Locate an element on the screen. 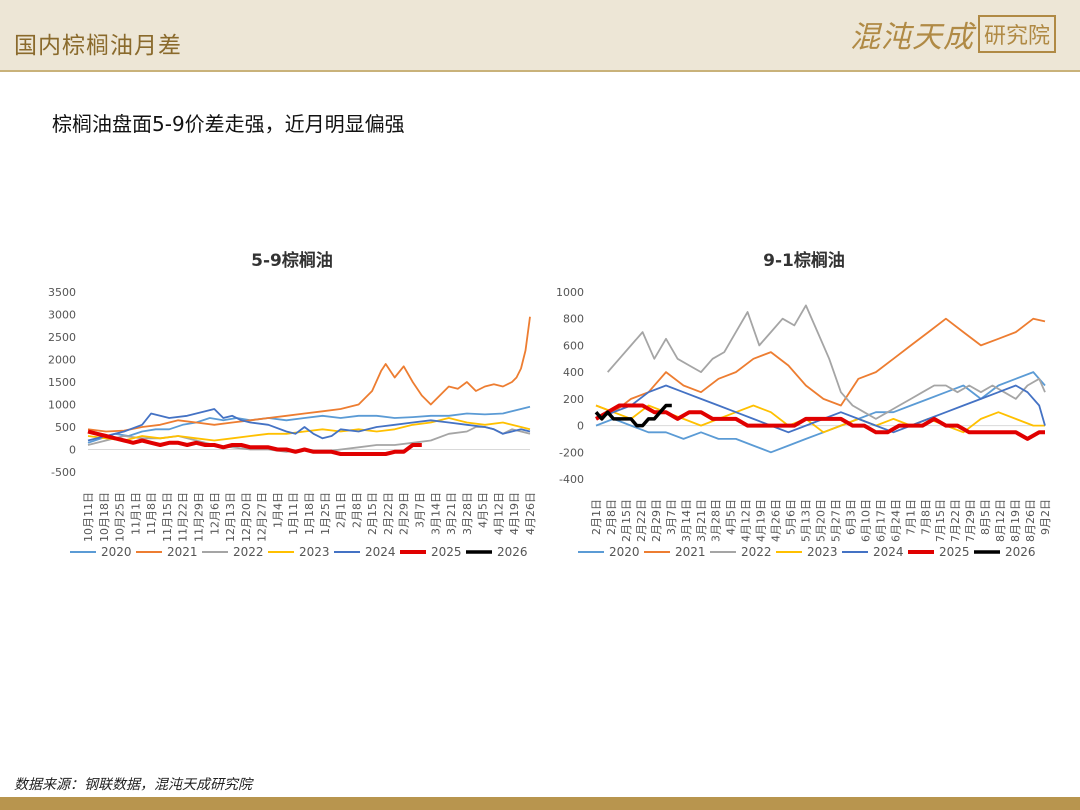 The height and width of the screenshot is (810, 1080). y-tick-label: -400 is located at coordinates (571, 479).